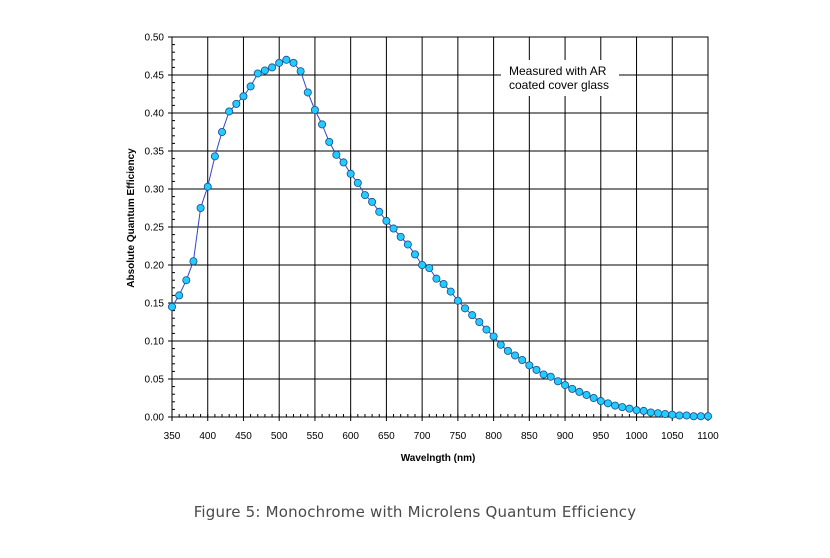  I want to click on annotation-line-2: coated cover glass, so click(559, 85).